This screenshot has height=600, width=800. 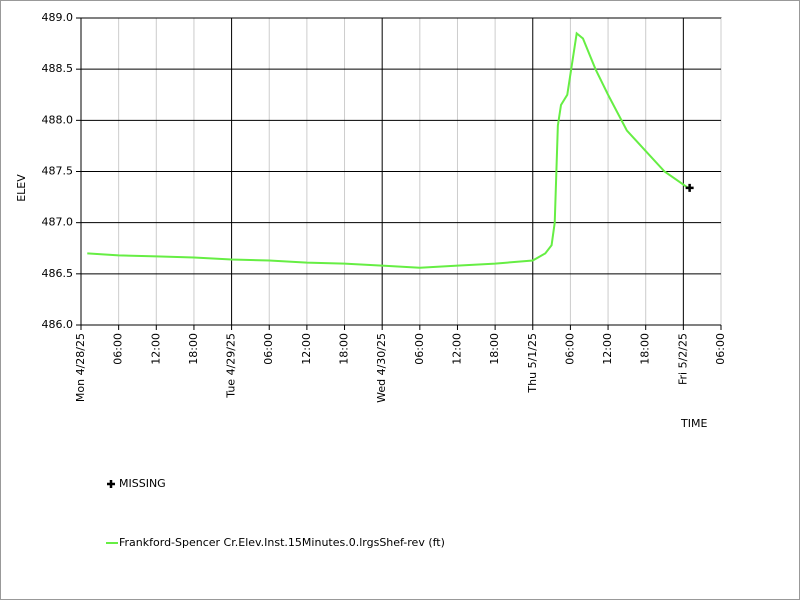 I want to click on y-tick-label: 486.5, so click(x=58, y=273).